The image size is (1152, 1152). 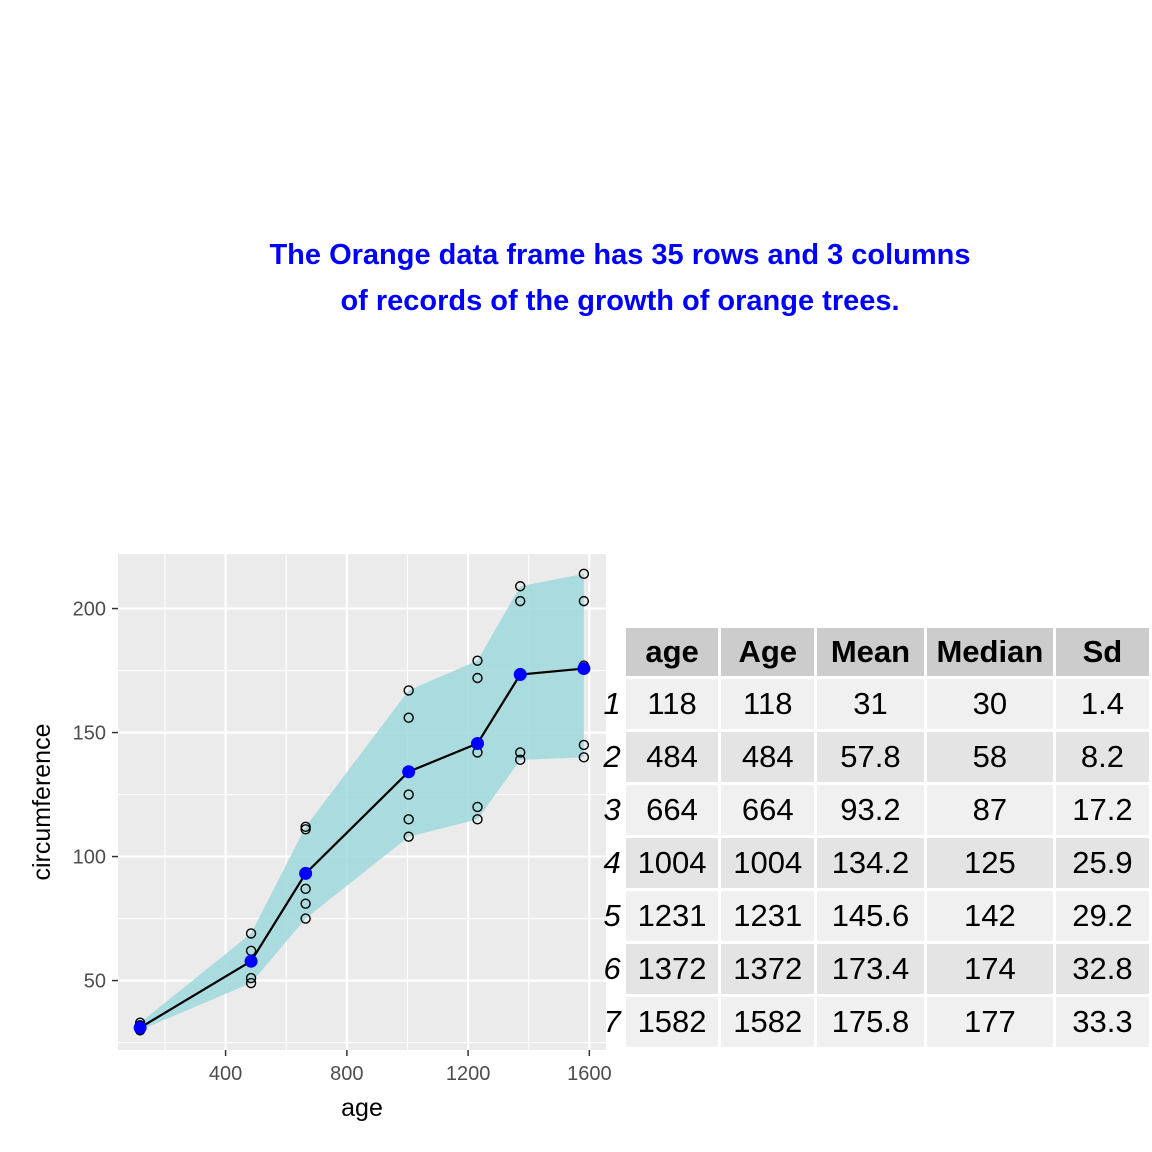 I want to click on x-tick-label: 1200, so click(x=468, y=1074).